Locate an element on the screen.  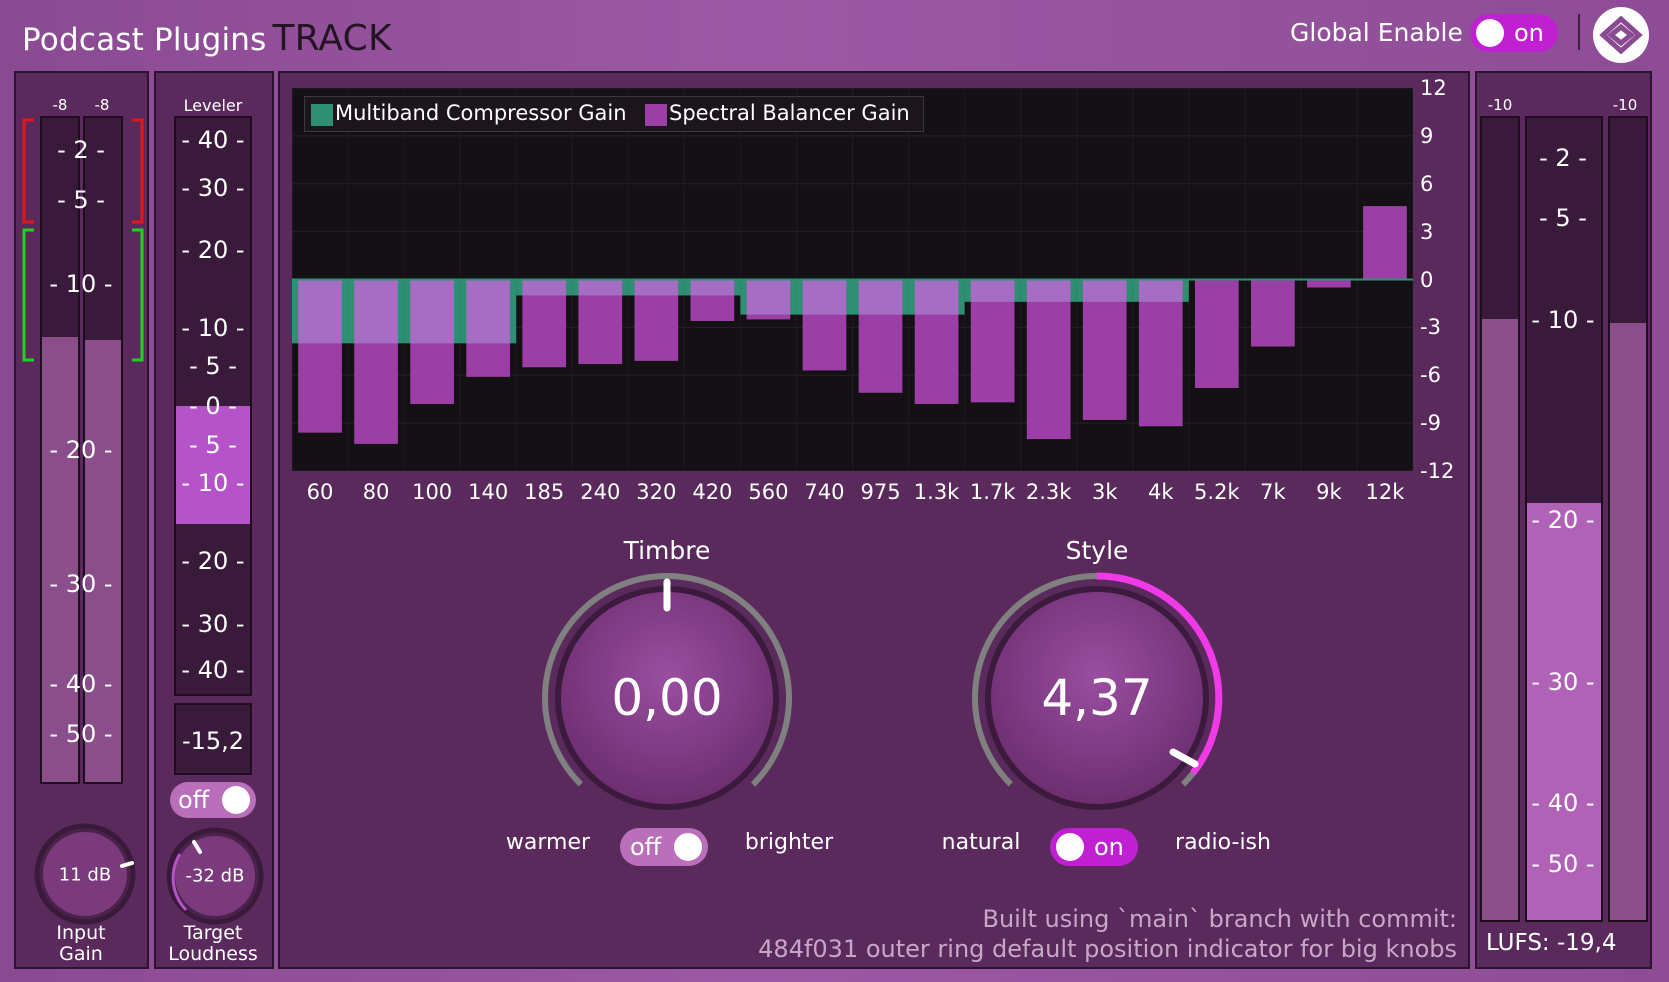
x-tick-label: 560 is located at coordinates (768, 492).